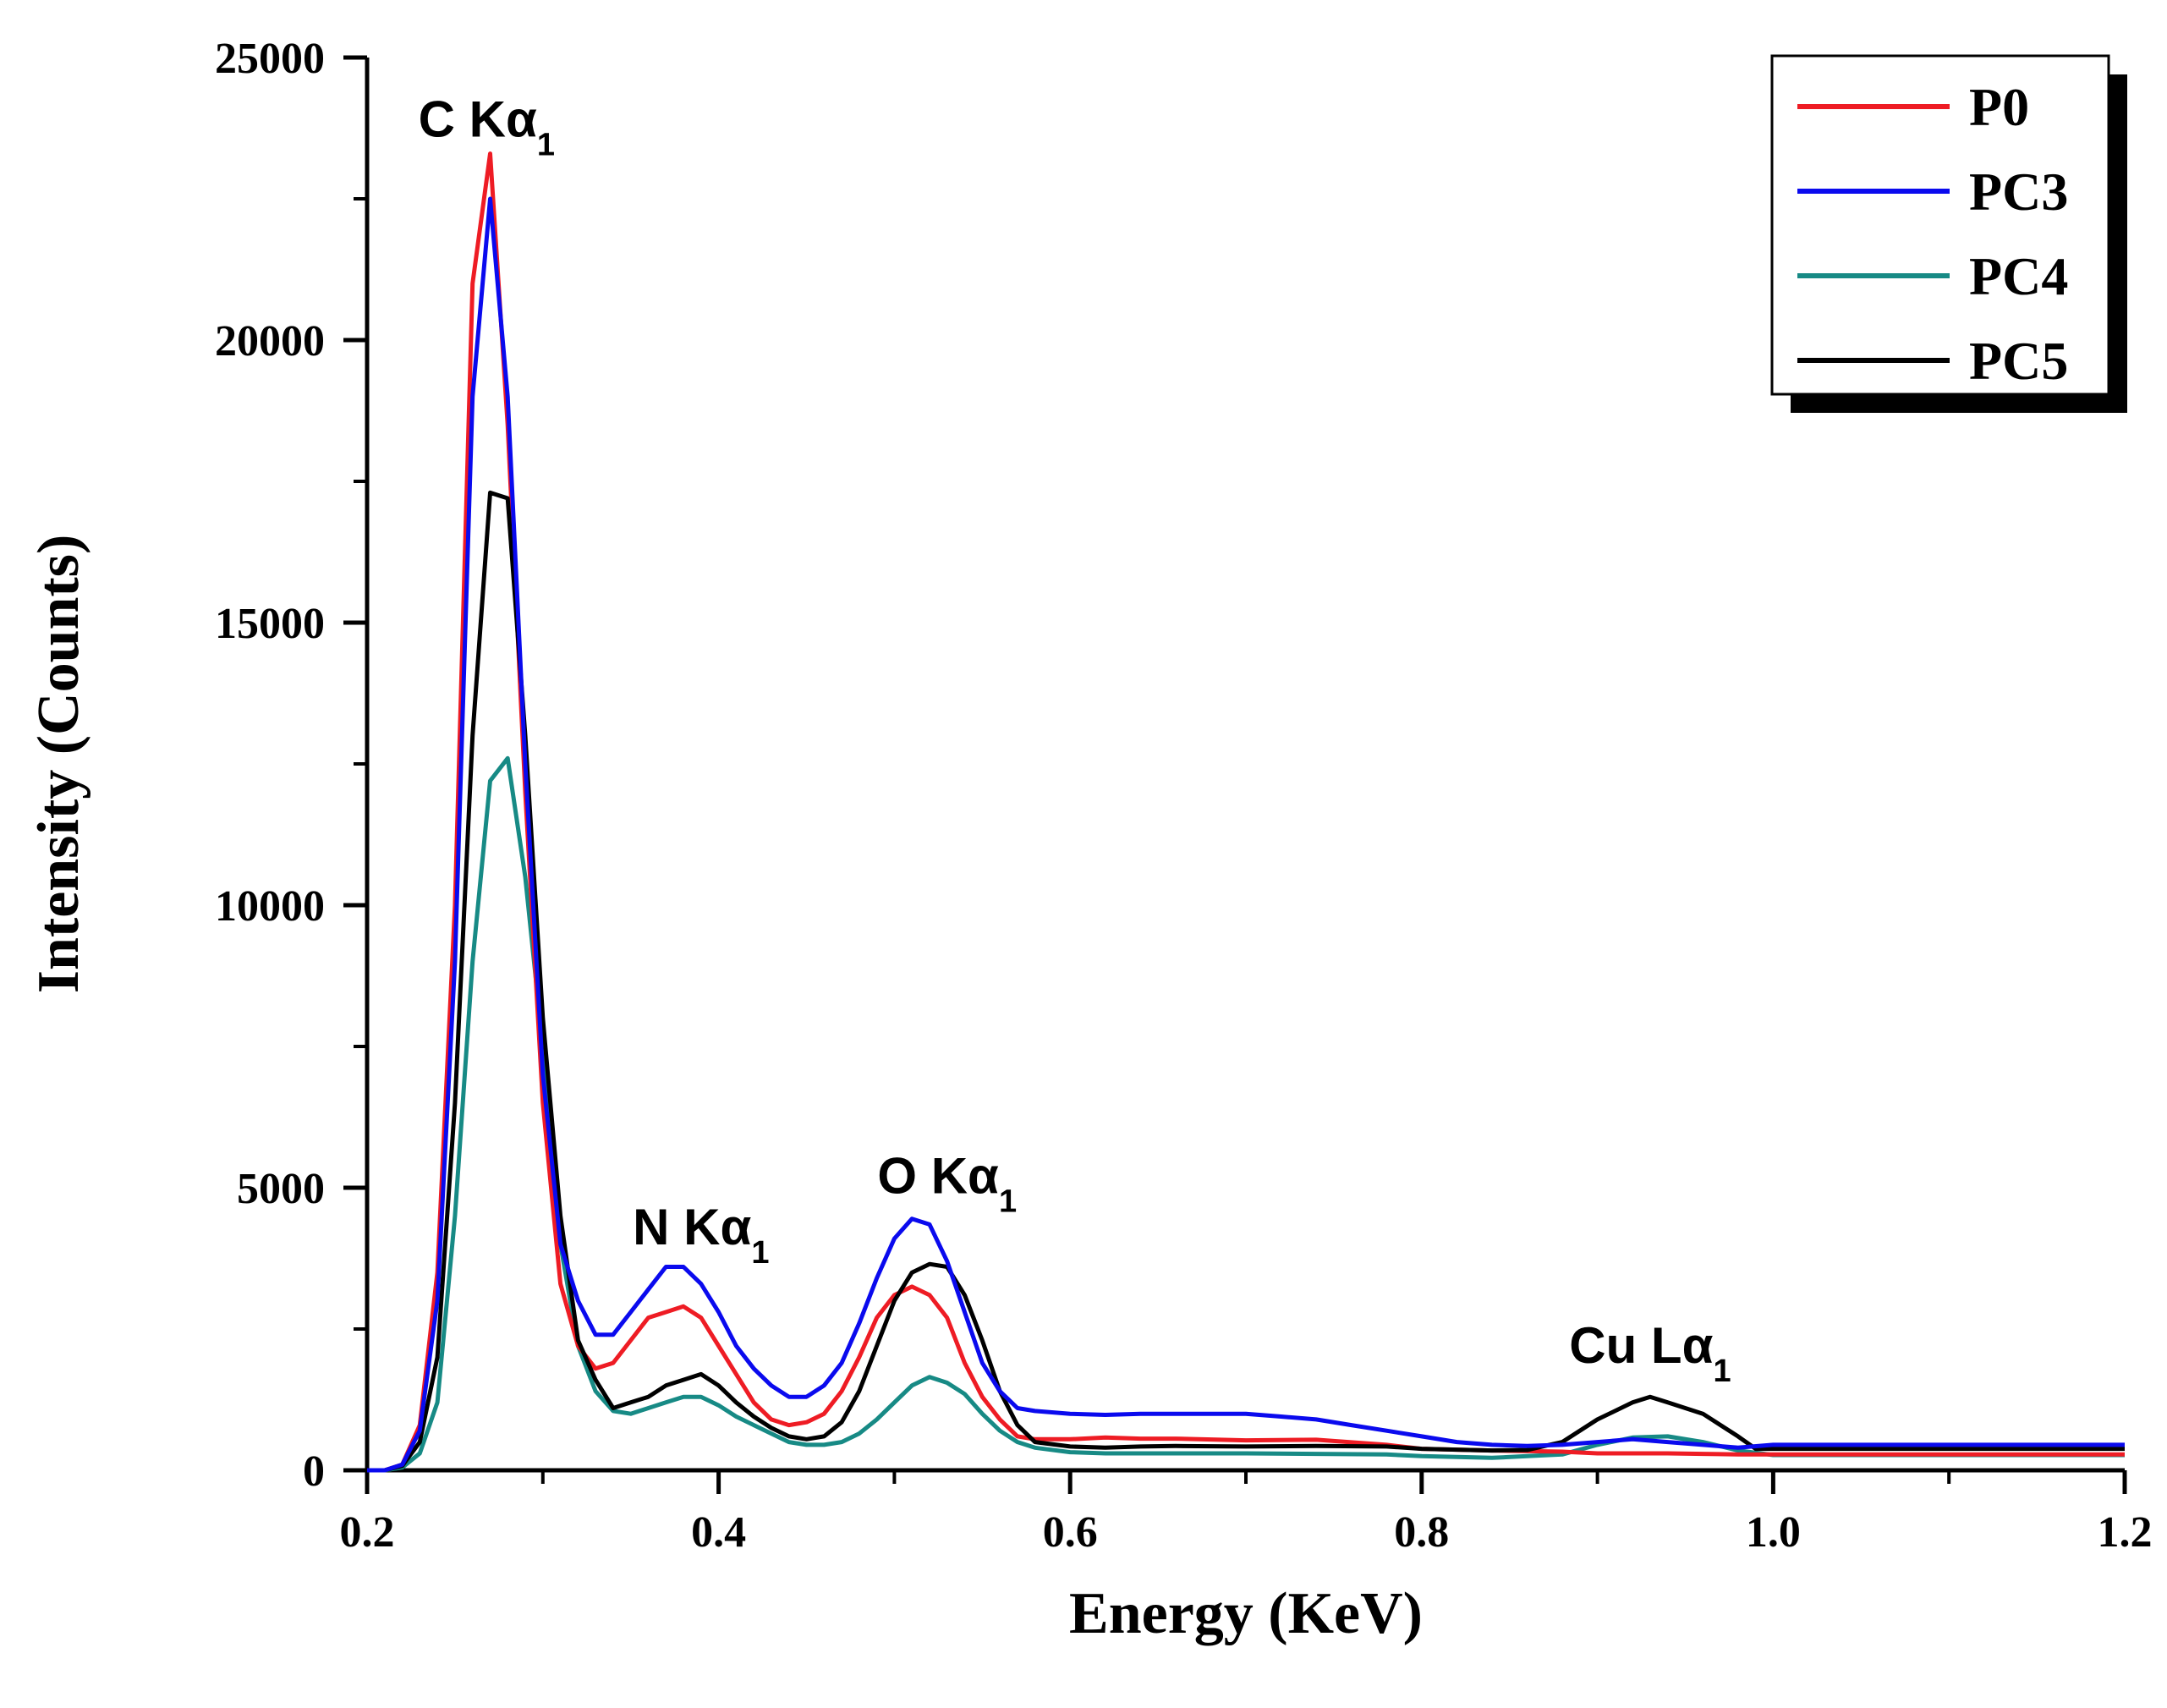 The height and width of the screenshot is (1708, 2167). What do you see at coordinates (314, 1471) in the screenshot?
I see `y-tick-label: 0` at bounding box center [314, 1471].